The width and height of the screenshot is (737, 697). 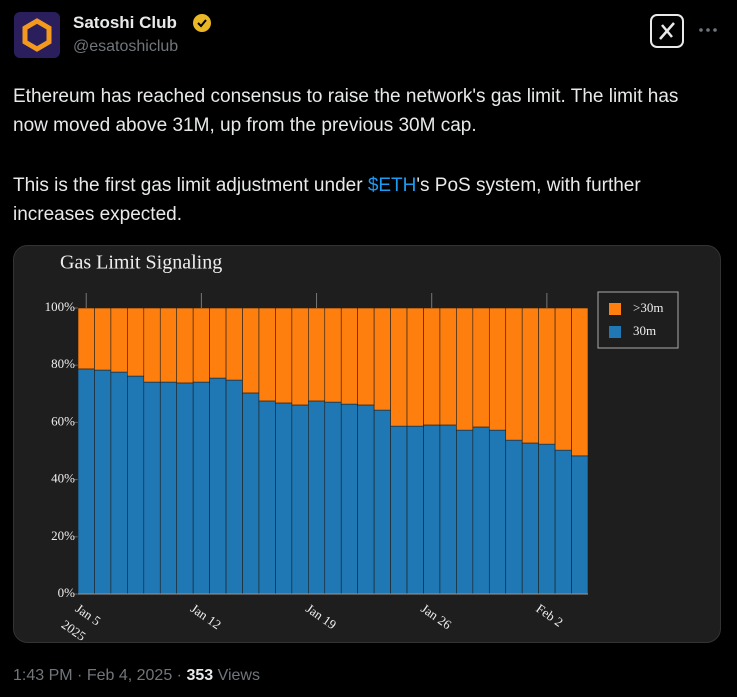 I want to click on legend-label: 30m, so click(x=644, y=330).